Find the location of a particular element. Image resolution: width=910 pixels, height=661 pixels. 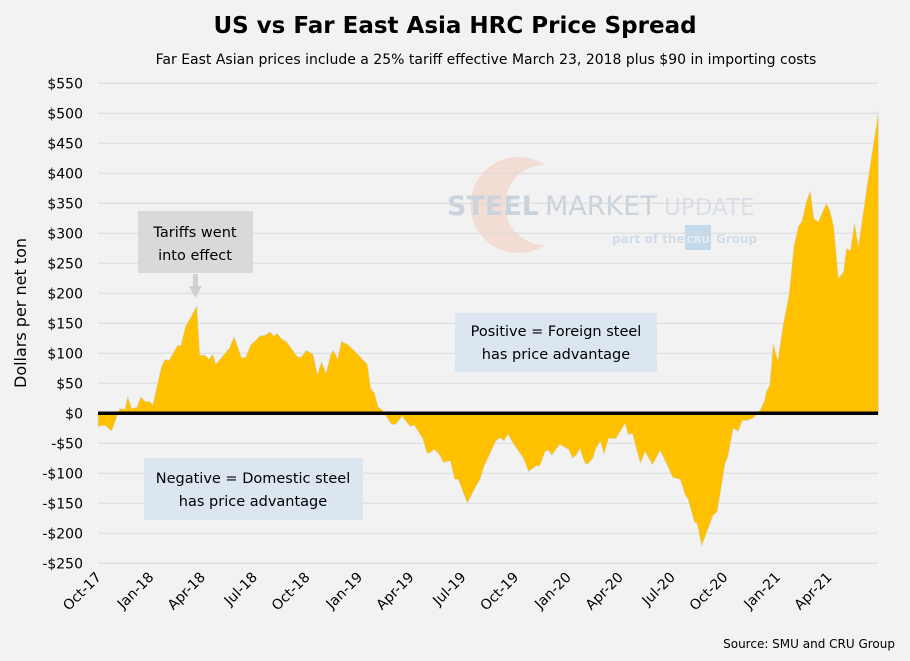

tariff-annotation-line2: into effect is located at coordinates (195, 256).